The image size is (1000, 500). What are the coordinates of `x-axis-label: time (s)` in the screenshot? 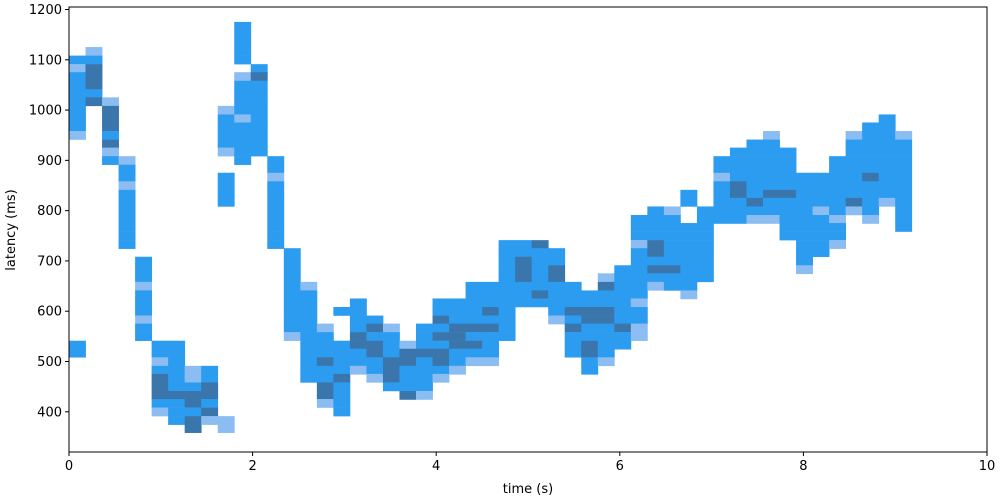 It's located at (528, 489).